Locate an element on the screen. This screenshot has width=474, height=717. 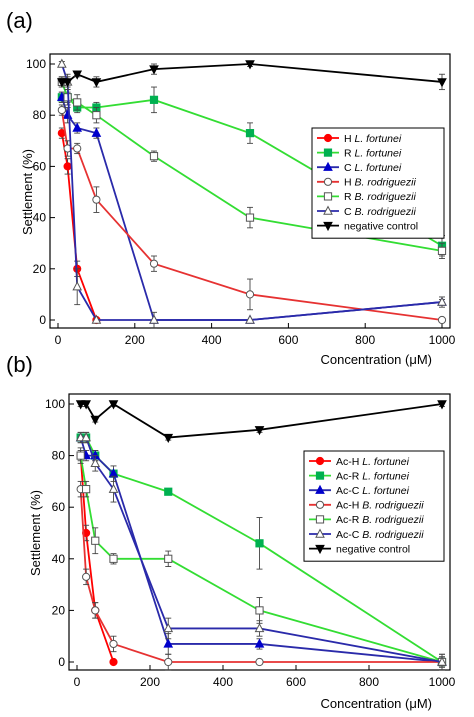
legend-label: R B. rodriguezii is located at coordinates (380, 197).